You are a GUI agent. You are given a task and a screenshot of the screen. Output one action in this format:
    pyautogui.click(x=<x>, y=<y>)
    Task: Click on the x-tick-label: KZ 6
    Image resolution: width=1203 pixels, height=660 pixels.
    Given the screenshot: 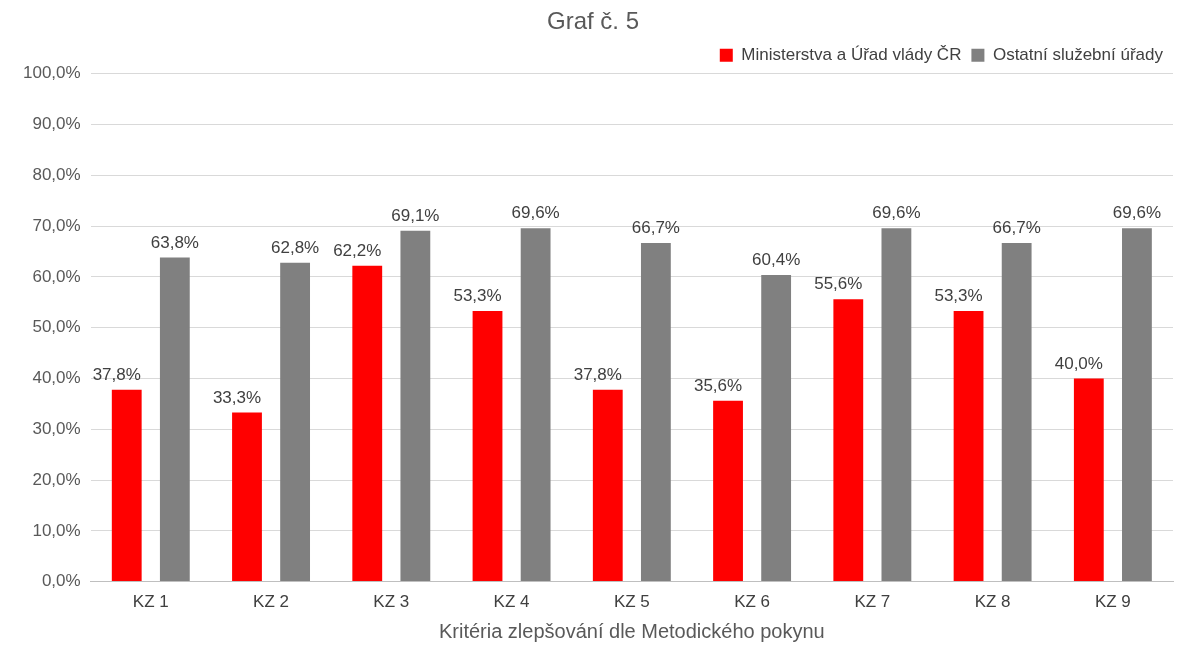 What is the action you would take?
    pyautogui.click(x=752, y=602)
    